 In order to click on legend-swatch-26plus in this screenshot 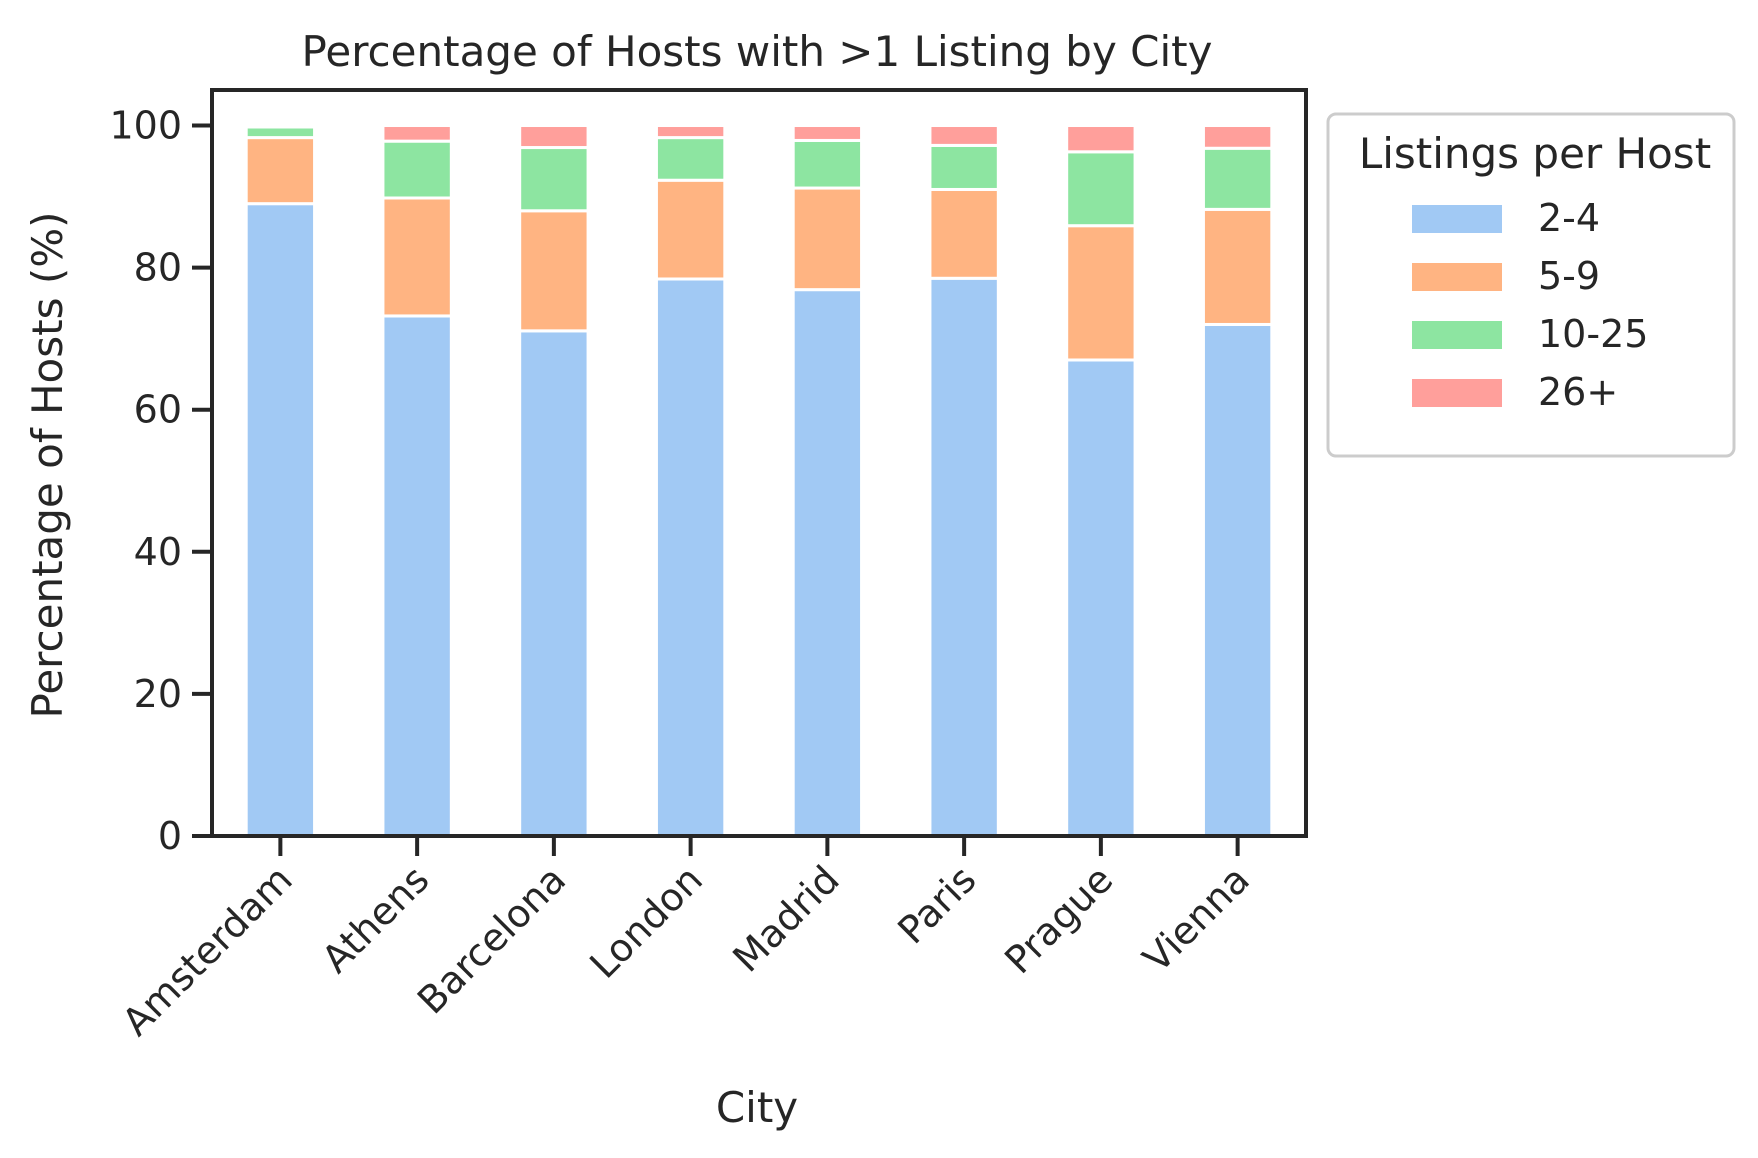, I will do `click(1457, 393)`.